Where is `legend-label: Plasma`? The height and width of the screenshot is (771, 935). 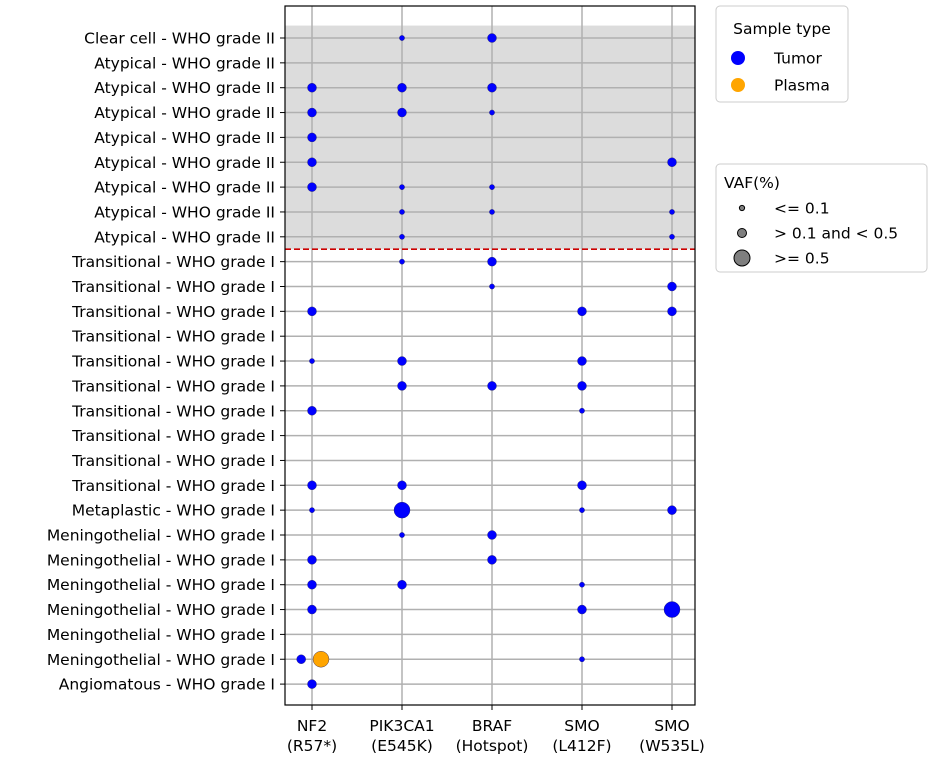 legend-label: Plasma is located at coordinates (802, 86).